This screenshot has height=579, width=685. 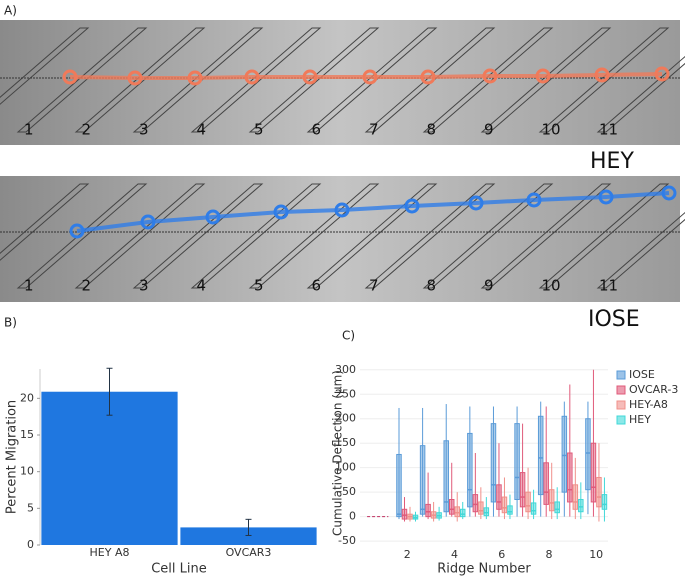 I want to click on y-tick-label: 300, so click(x=345, y=369).